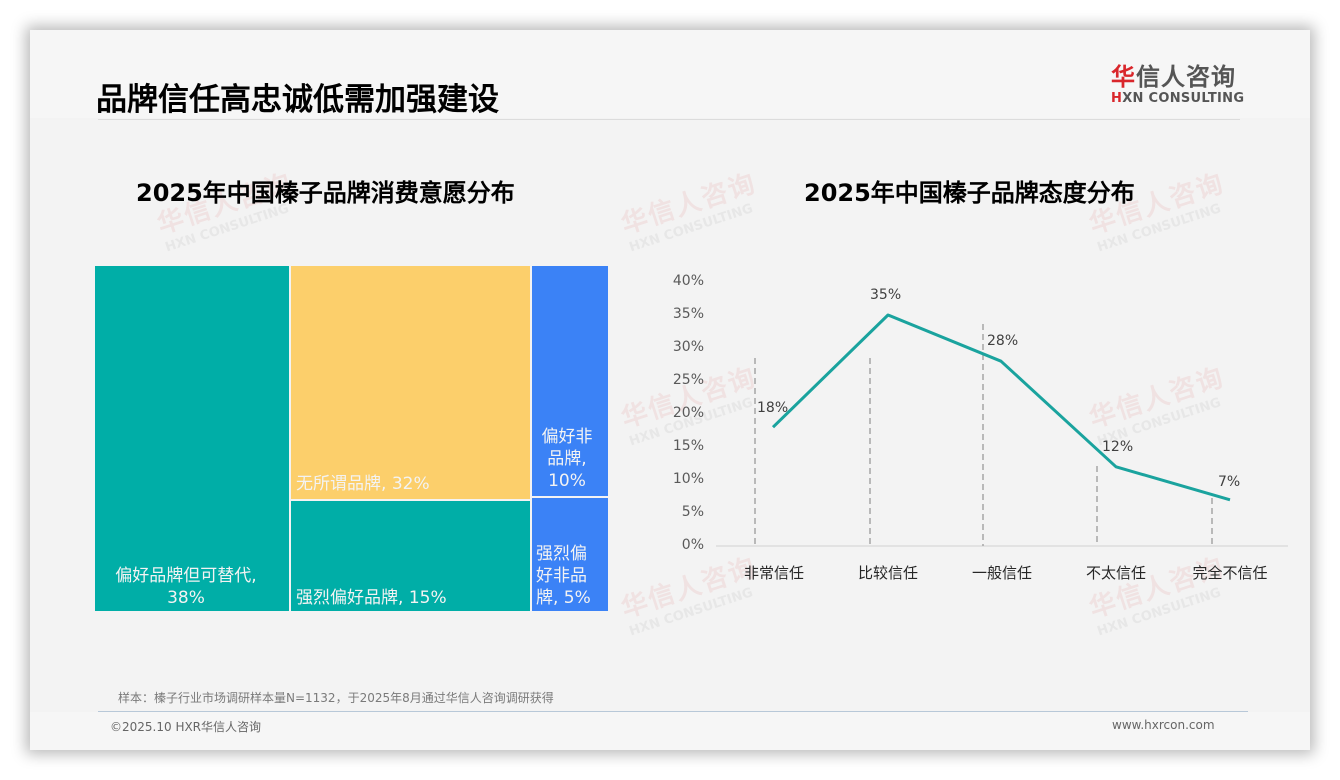  I want to click on logo-cn-text: 信人咨询, so click(1186, 77).